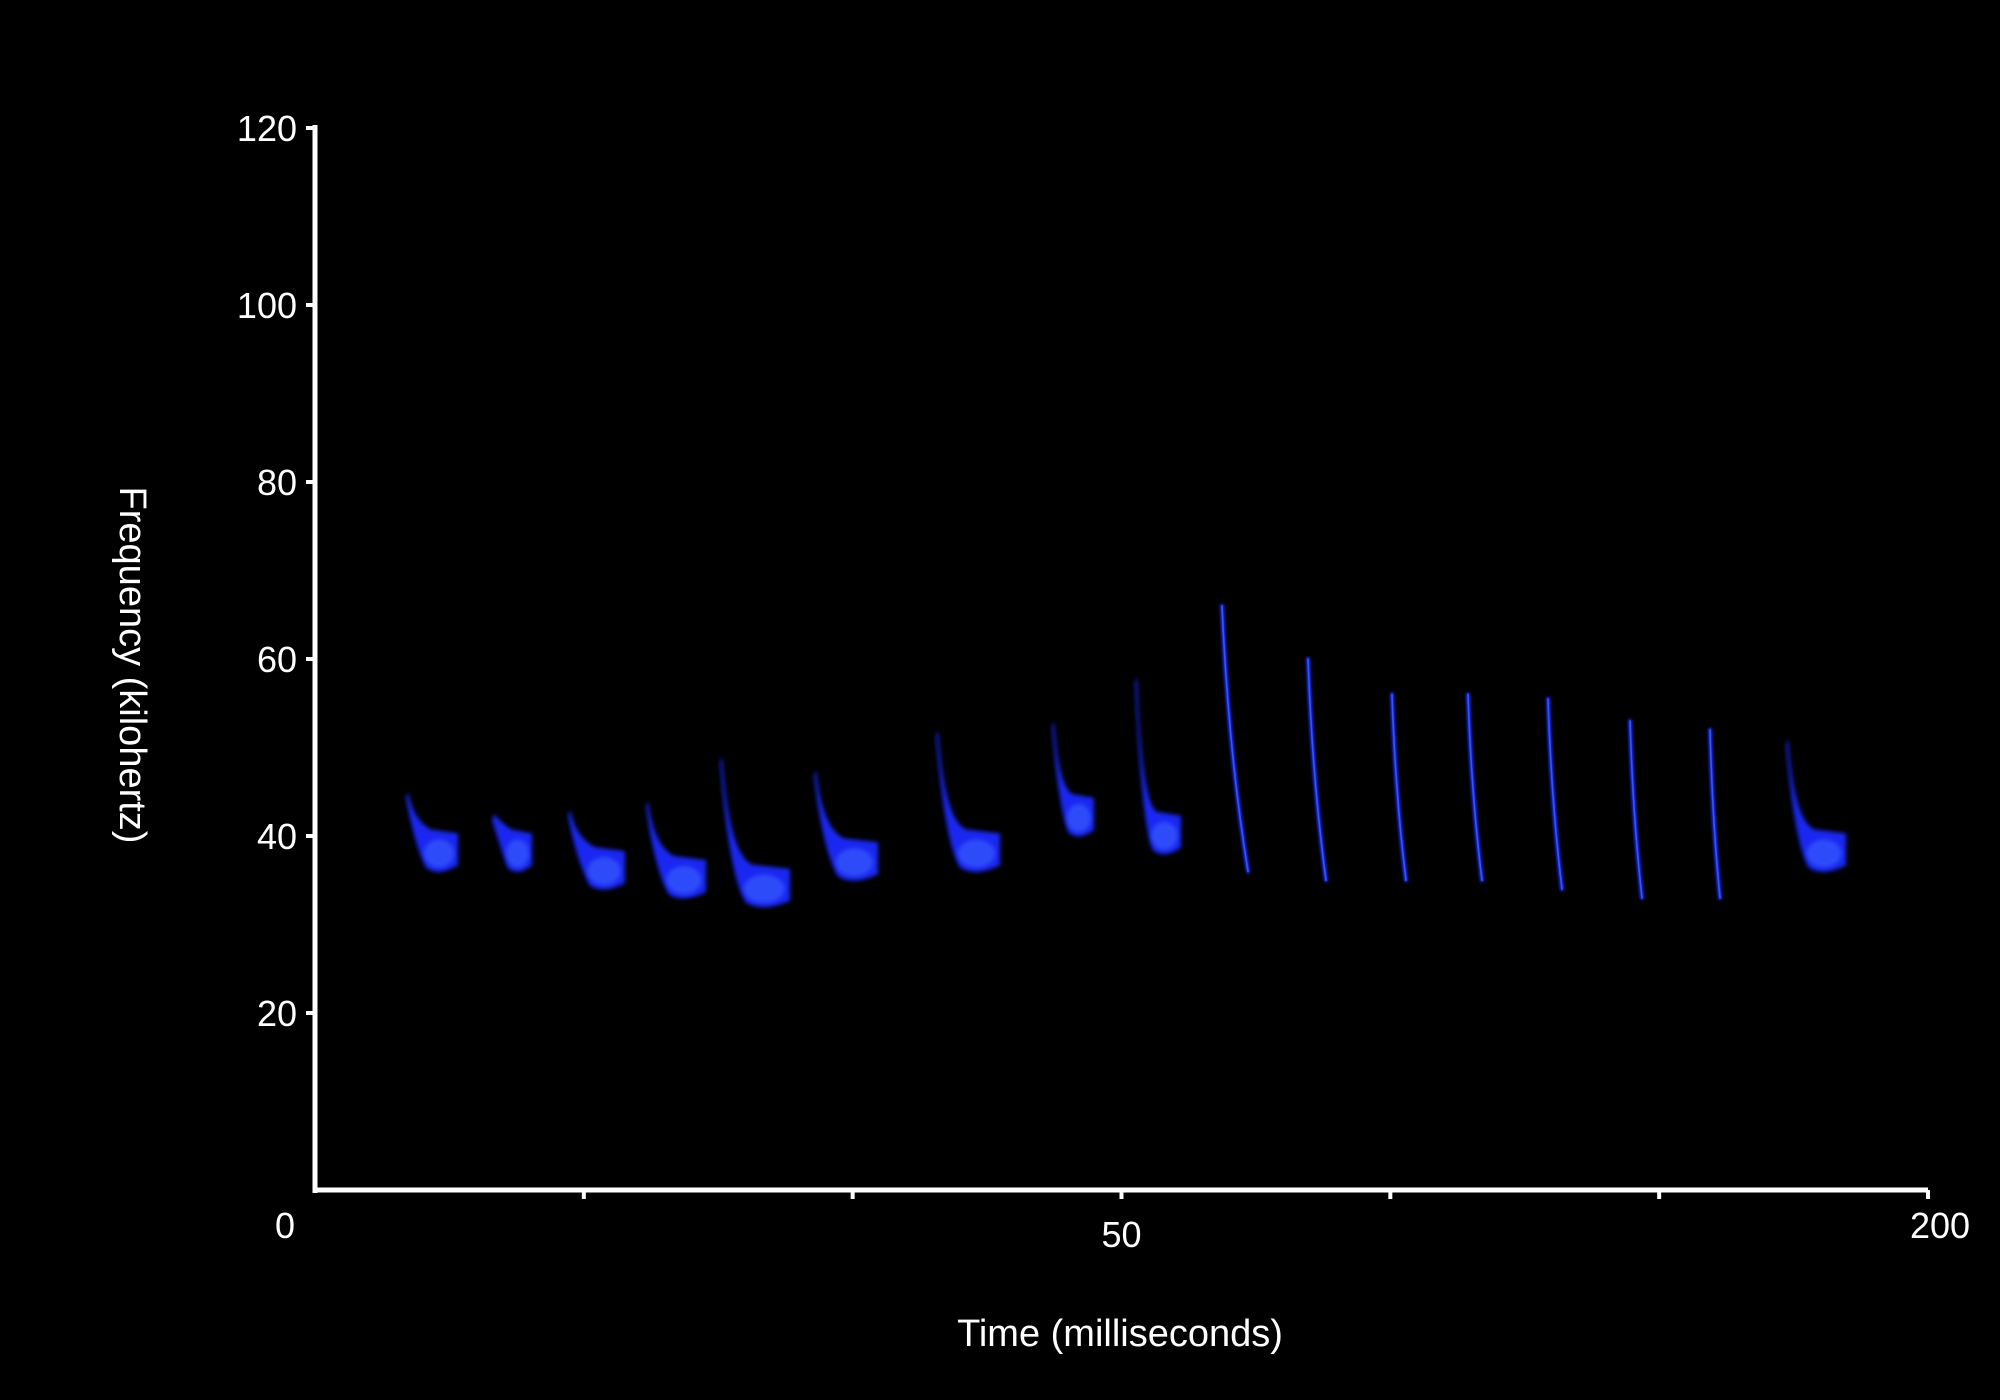 The image size is (2000, 1400). What do you see at coordinates (267, 128) in the screenshot?
I see `y-tick-label: 120` at bounding box center [267, 128].